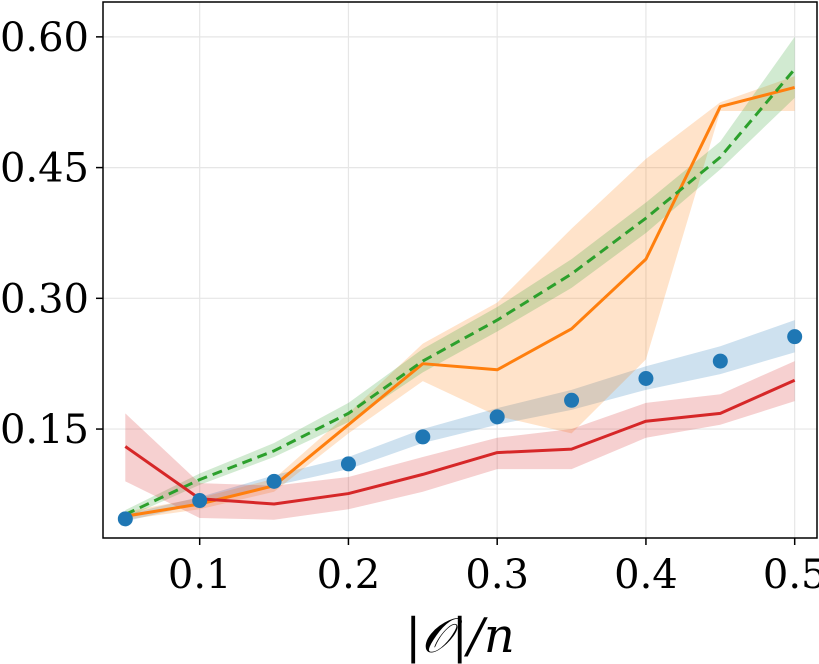 Image resolution: width=819 pixels, height=664 pixels. Describe the element at coordinates (44, 430) in the screenshot. I see `y-tick-label: 0.15` at that location.